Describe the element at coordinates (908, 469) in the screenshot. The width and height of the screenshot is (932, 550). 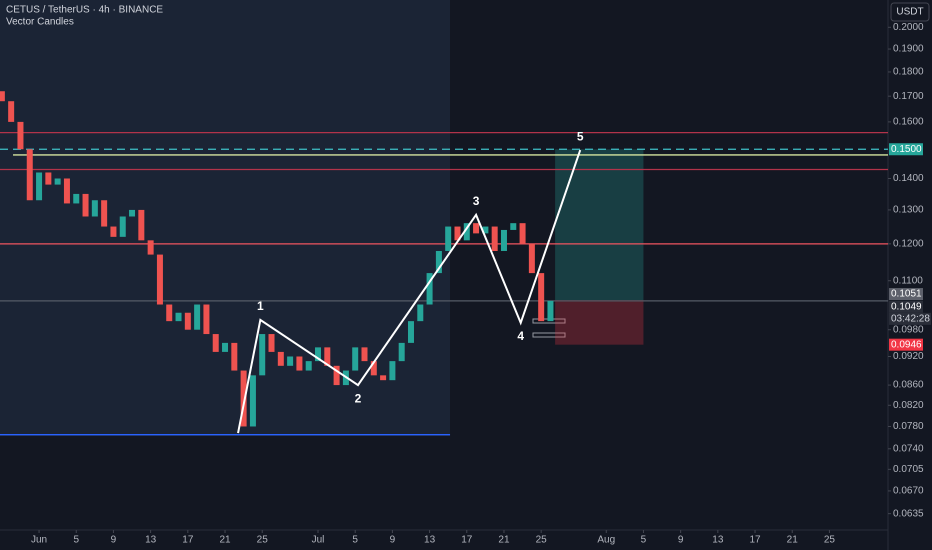
I see `y-tick-label: 0.0705` at that location.